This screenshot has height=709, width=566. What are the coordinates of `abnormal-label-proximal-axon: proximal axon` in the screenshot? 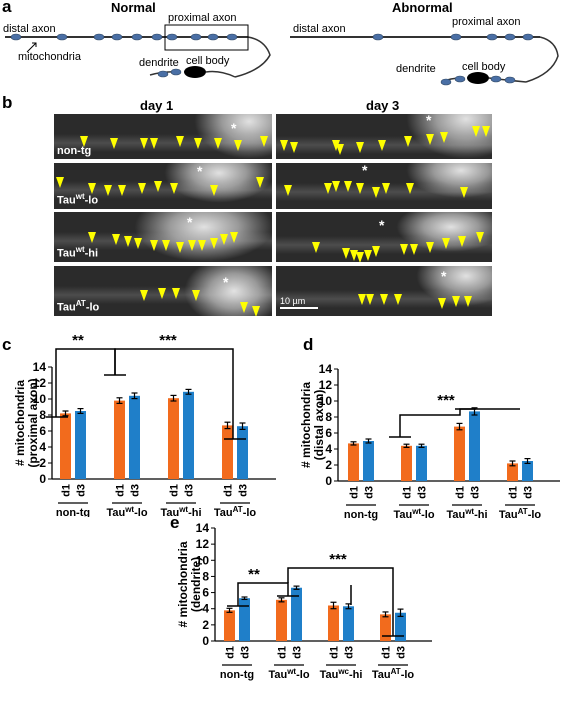 It's located at (486, 22).